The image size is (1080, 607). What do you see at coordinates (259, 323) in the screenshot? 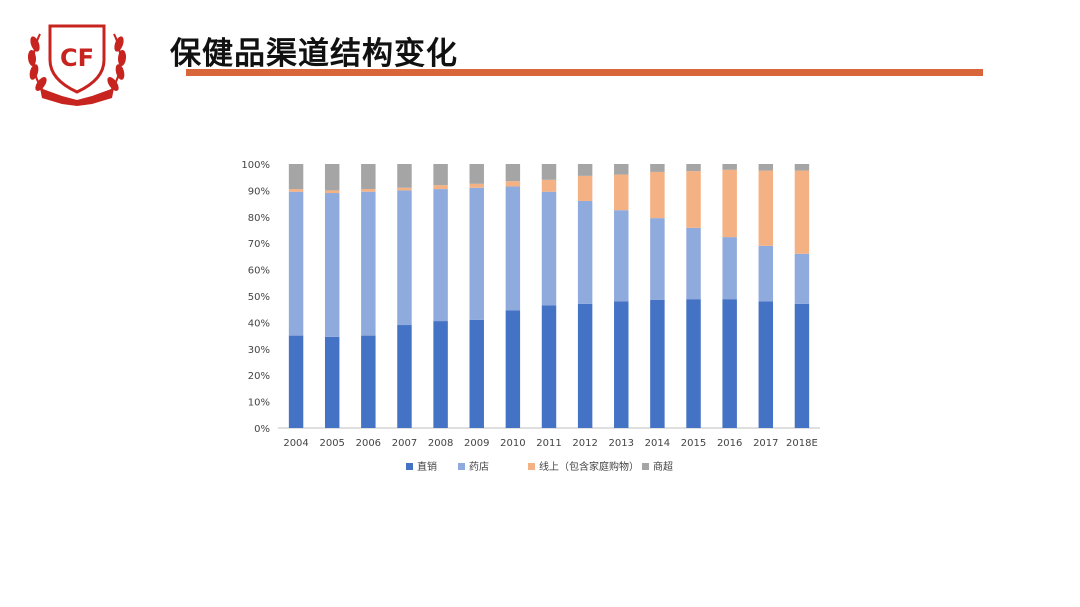
I see `y-tick-label: 40%` at bounding box center [259, 323].